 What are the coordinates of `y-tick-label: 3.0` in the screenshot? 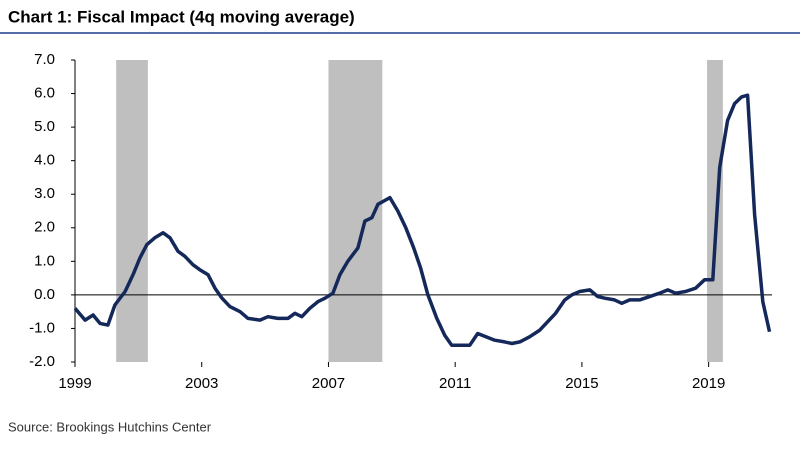 It's located at (44, 193).